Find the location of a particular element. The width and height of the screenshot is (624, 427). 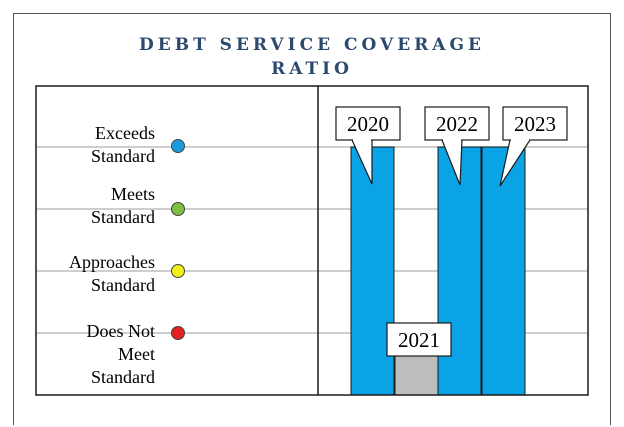

level-label-does-not-meet: Does Not Meet Standard is located at coordinates (121, 354).